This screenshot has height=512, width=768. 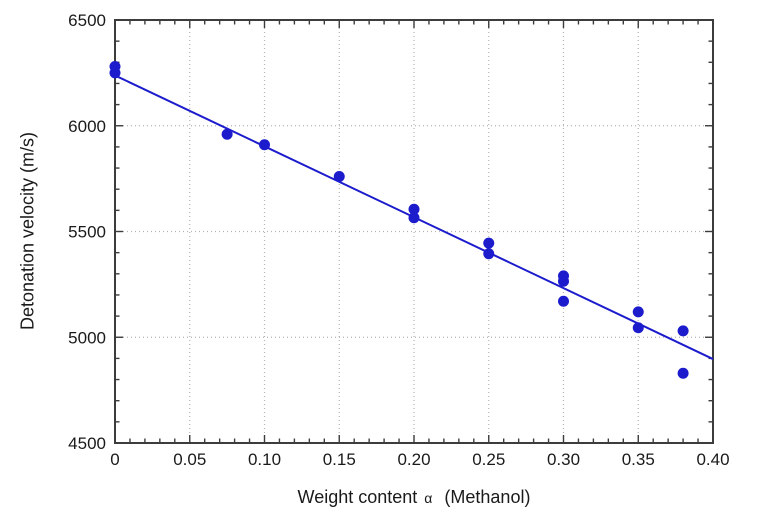 What do you see at coordinates (87, 337) in the screenshot?
I see `y-tick-label: 5000` at bounding box center [87, 337].